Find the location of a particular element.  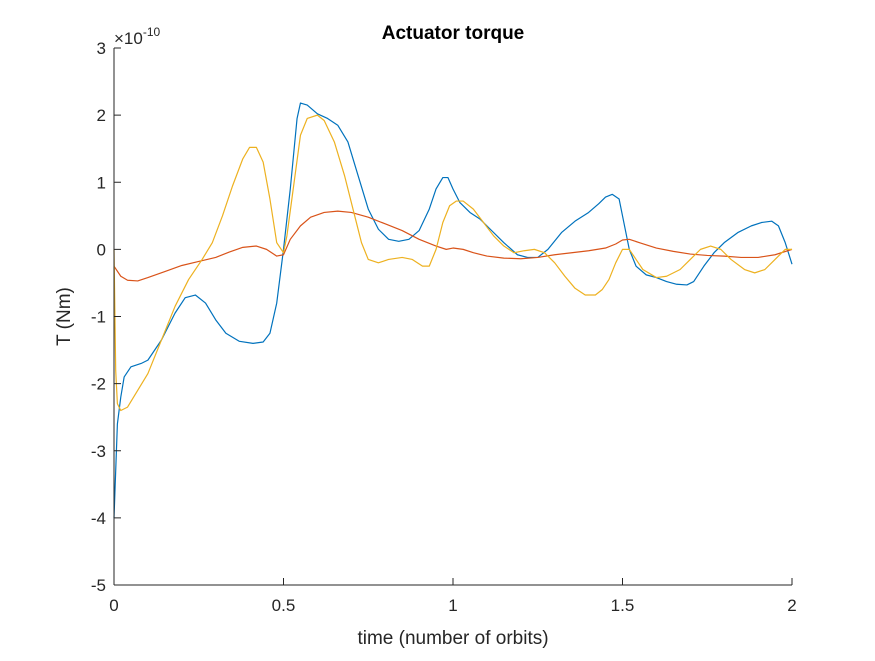

y-ticks: -5 -4 -3 -2 -1 0 1 2 3 is located at coordinates (106, 317).